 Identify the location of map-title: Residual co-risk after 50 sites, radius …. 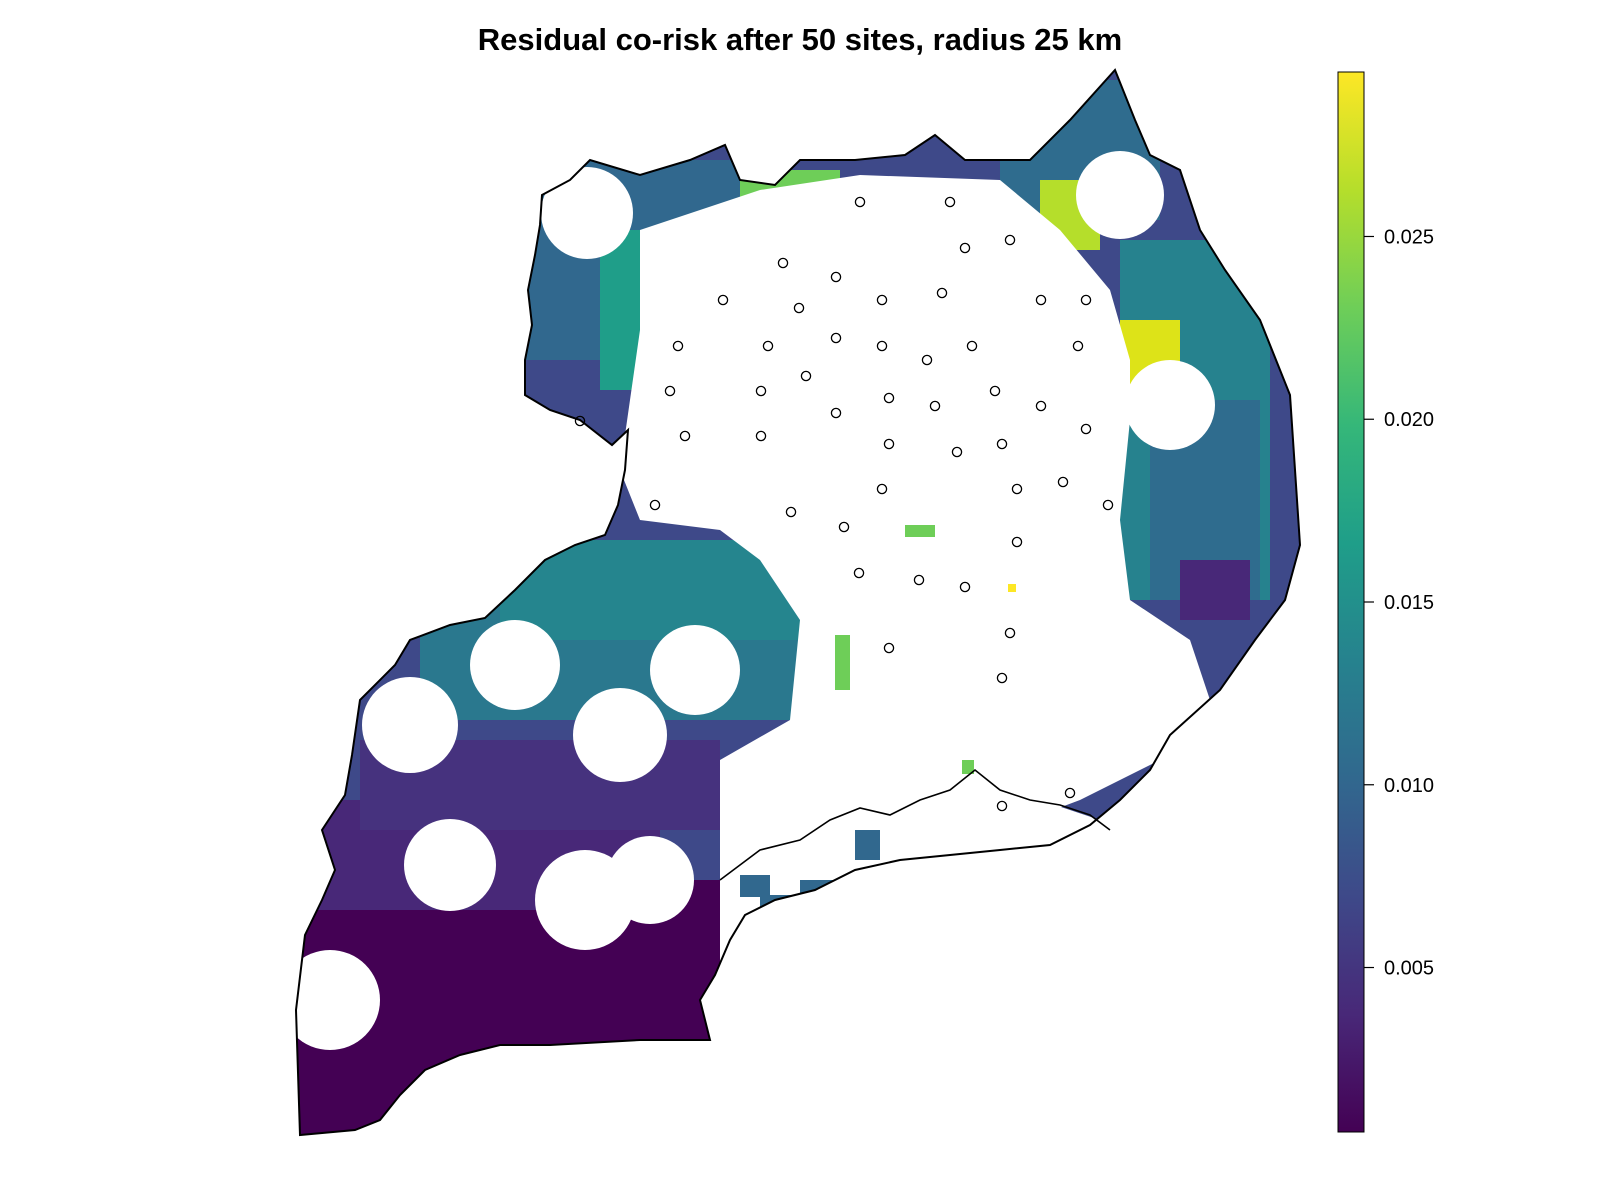
(800, 39).